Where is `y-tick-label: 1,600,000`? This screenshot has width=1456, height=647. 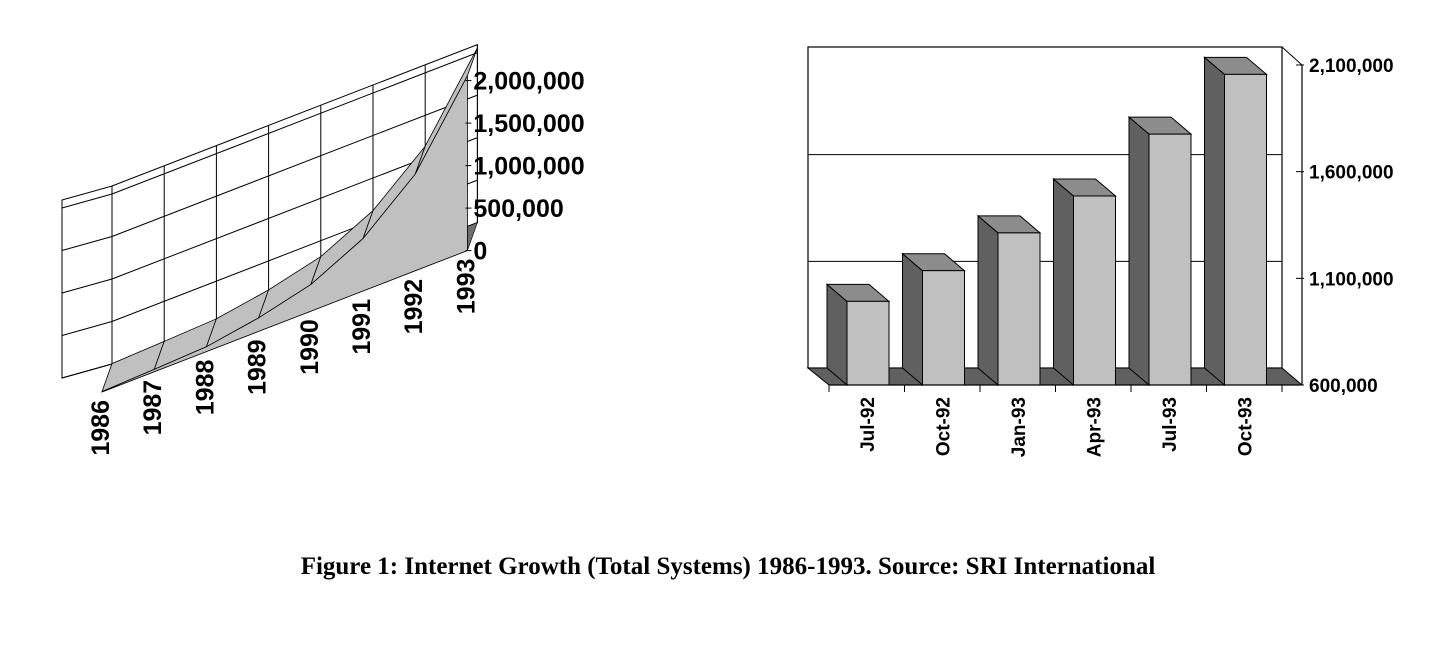 y-tick-label: 1,600,000 is located at coordinates (1351, 173).